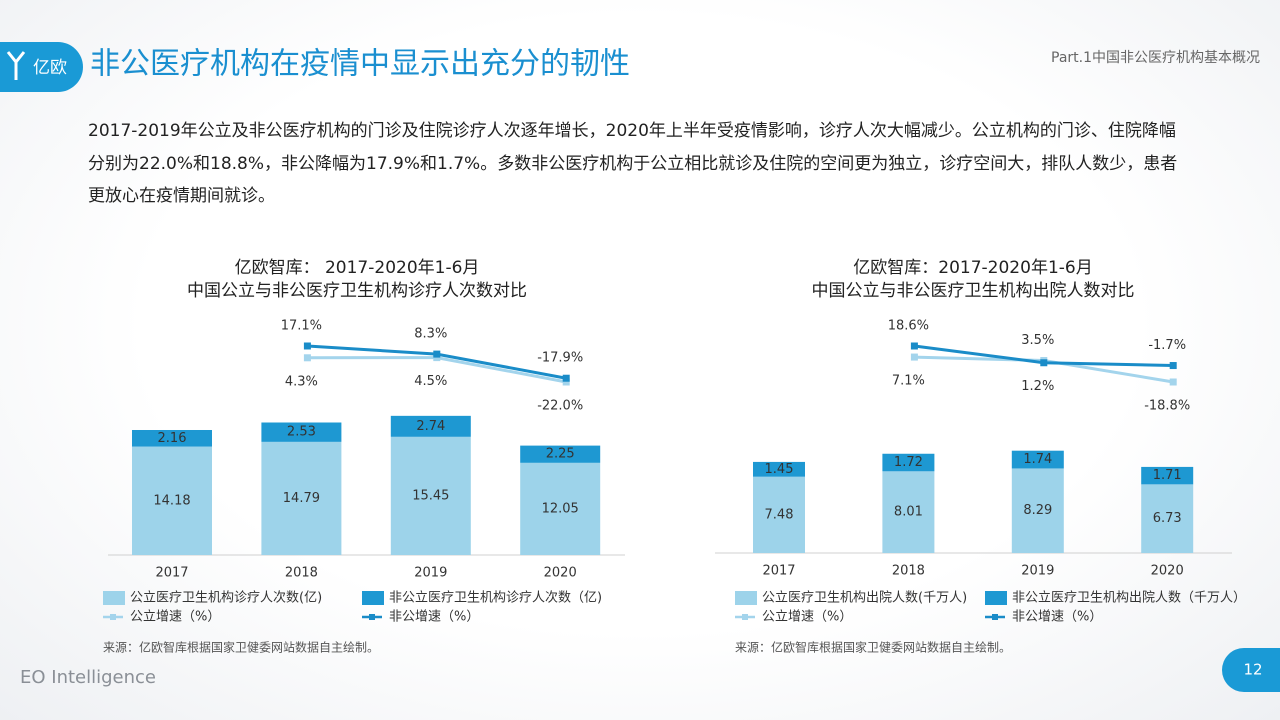 This screenshot has width=1280, height=720. What do you see at coordinates (16, 65) in the screenshot?
I see `logo-icon` at bounding box center [16, 65].